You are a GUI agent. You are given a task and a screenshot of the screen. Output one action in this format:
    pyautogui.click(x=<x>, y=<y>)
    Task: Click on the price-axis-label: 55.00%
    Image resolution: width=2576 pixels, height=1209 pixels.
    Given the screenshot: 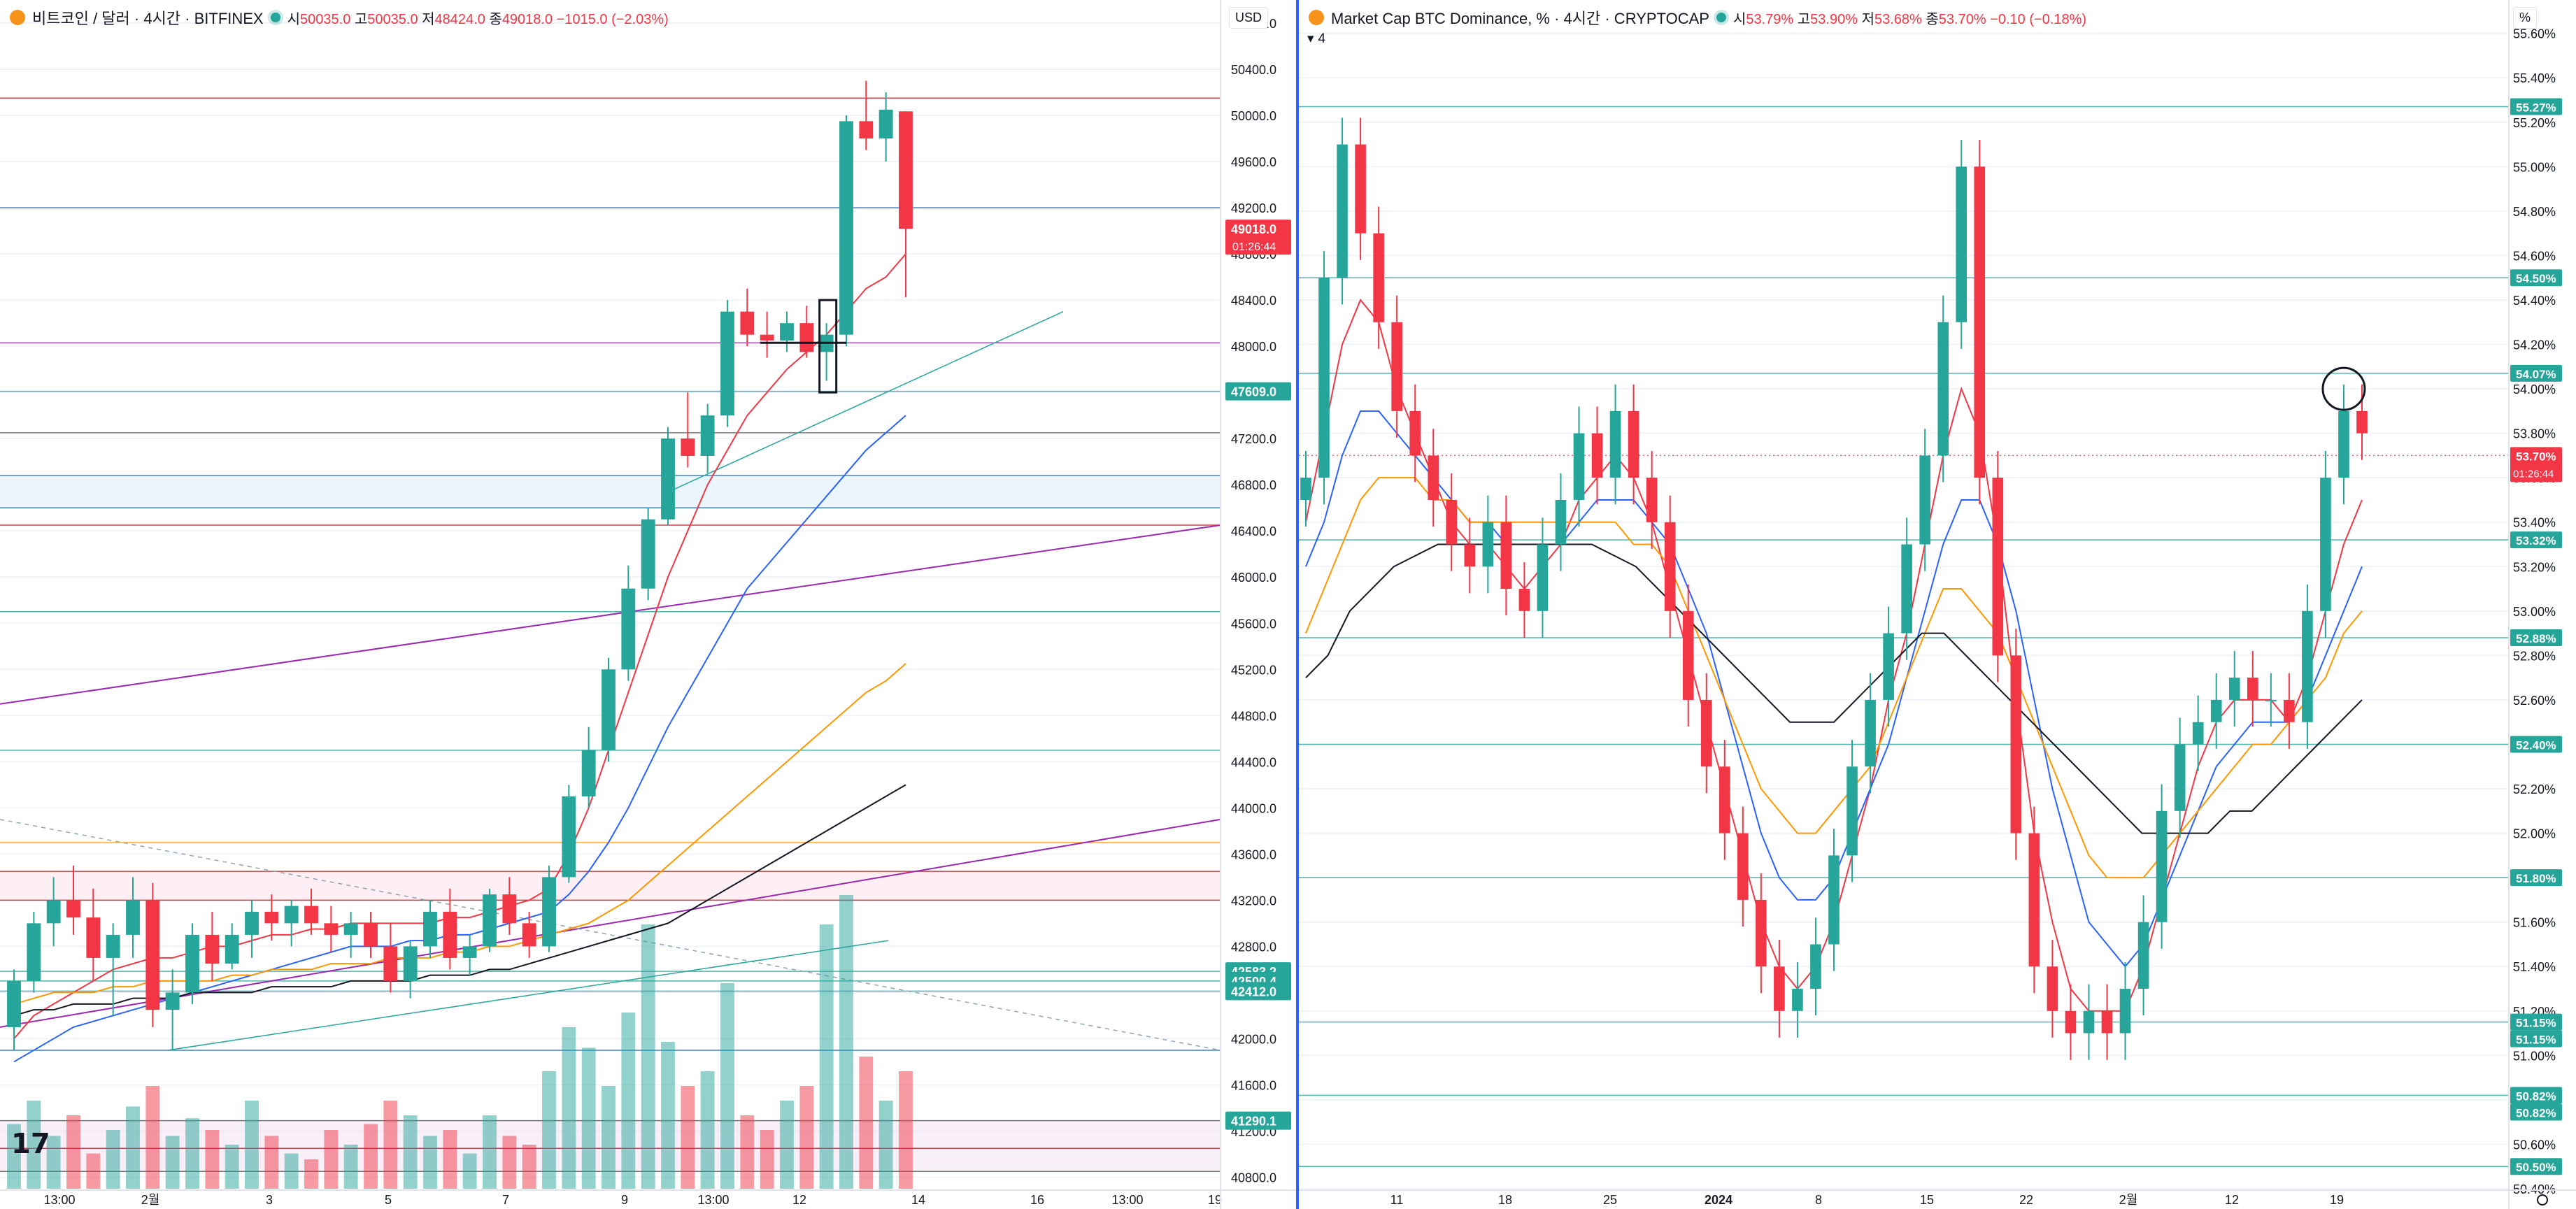 What is the action you would take?
    pyautogui.click(x=2534, y=167)
    